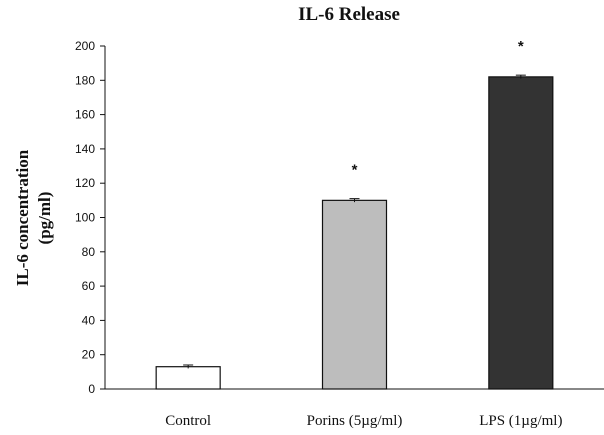 This screenshot has height=435, width=604. What do you see at coordinates (89, 286) in the screenshot?
I see `y-tick-label: 60` at bounding box center [89, 286].